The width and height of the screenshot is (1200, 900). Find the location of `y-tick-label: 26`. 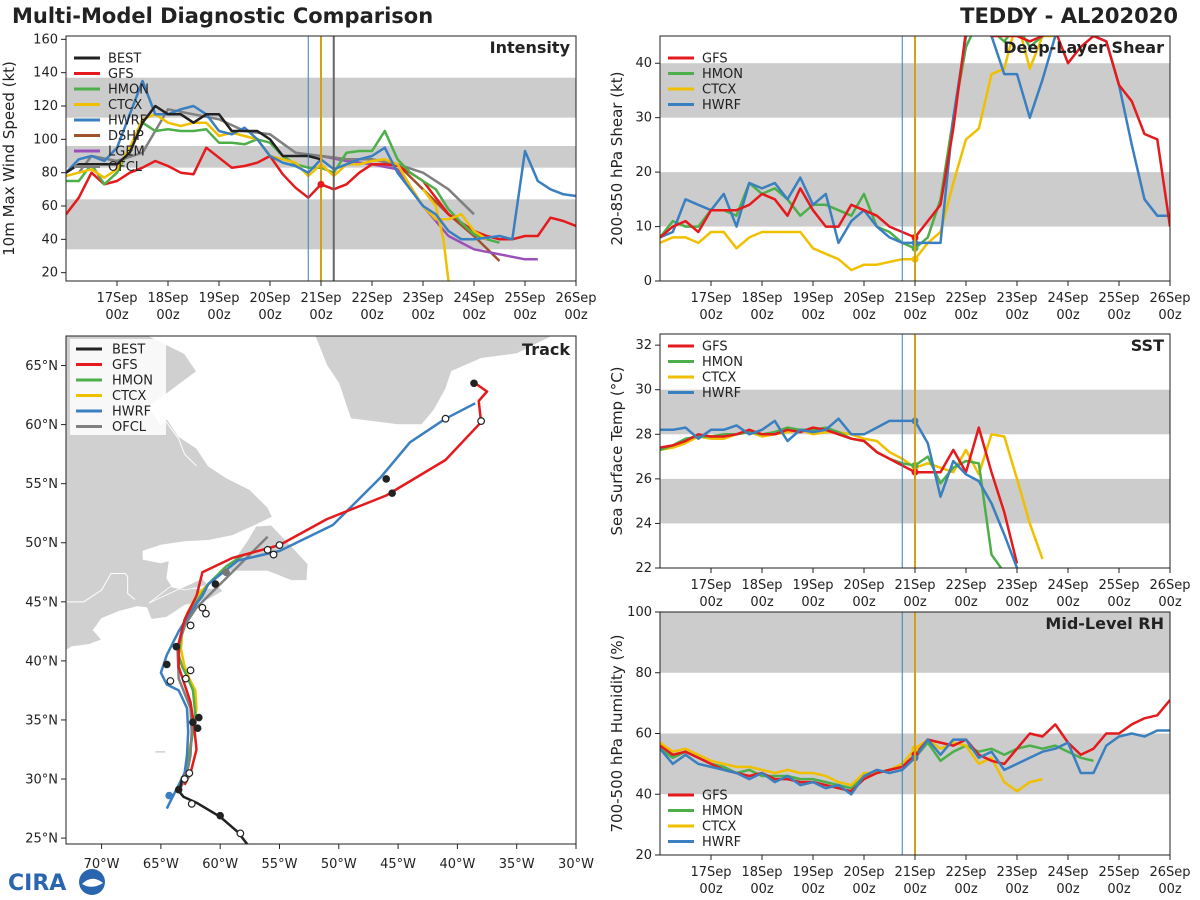

y-tick-label: 26 is located at coordinates (643, 479).